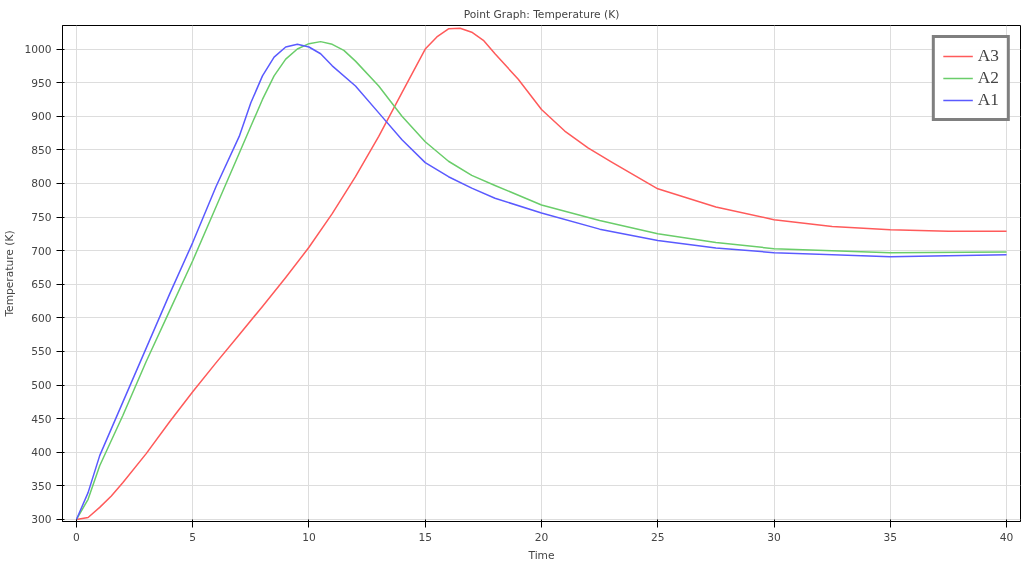 The image size is (1025, 564). Describe the element at coordinates (77, 537) in the screenshot. I see `x-tick-label: 0` at that location.